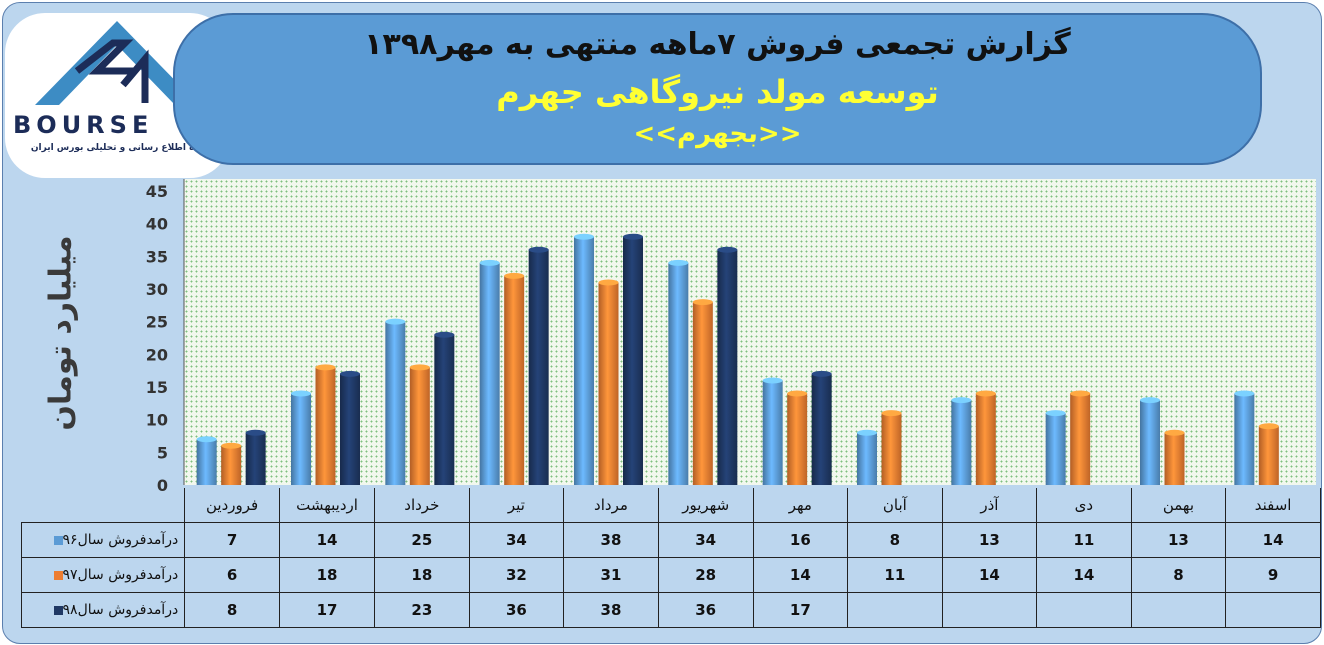 The width and height of the screenshot is (1324, 645). I want to click on category-label: مهر, so click(800, 505).